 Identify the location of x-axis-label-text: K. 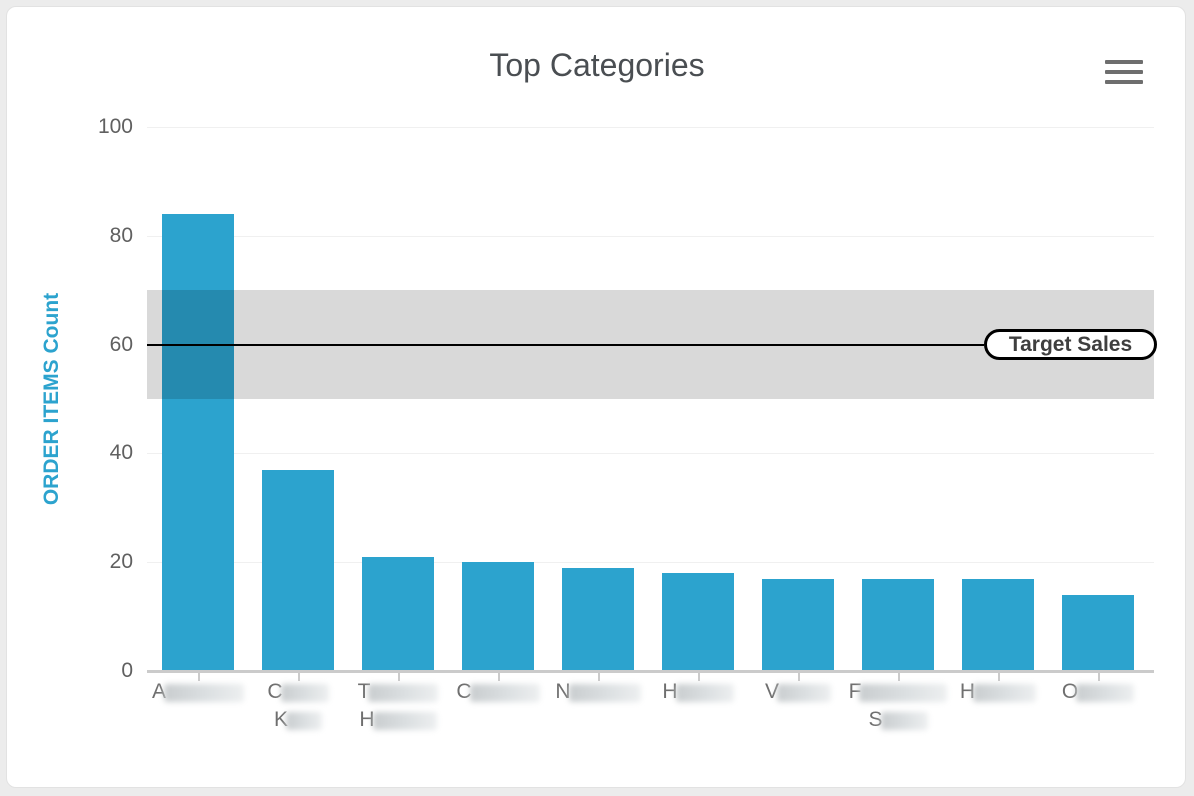
(280, 719).